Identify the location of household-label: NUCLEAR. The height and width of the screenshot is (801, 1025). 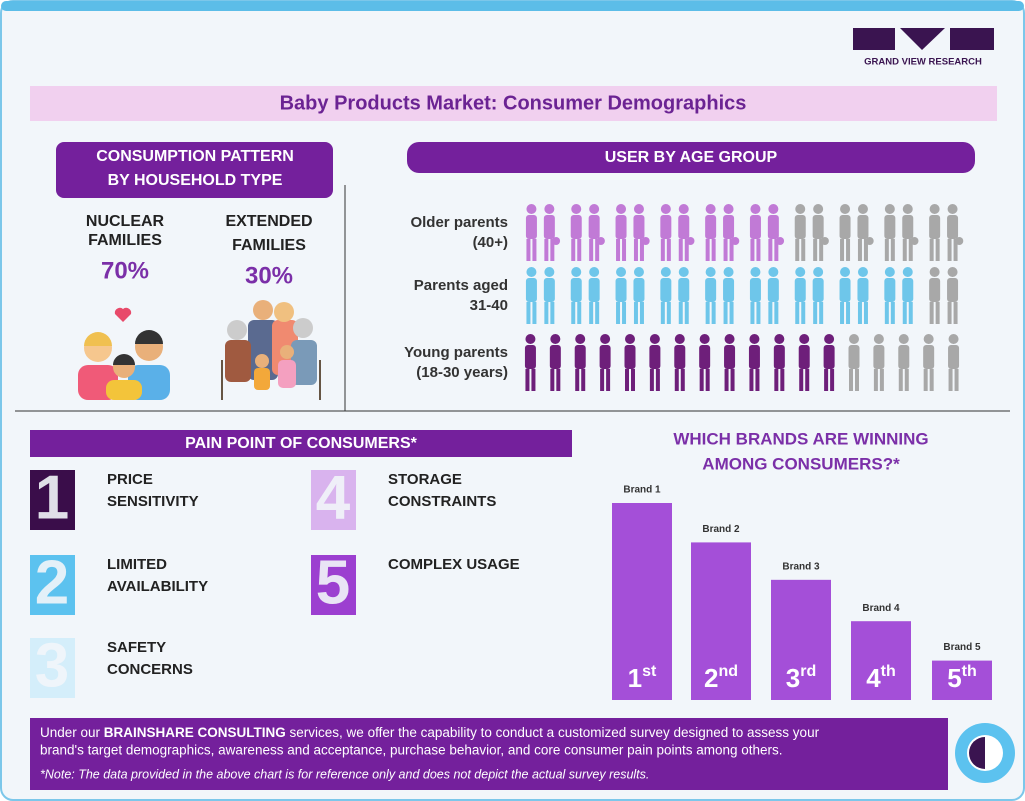
(125, 221).